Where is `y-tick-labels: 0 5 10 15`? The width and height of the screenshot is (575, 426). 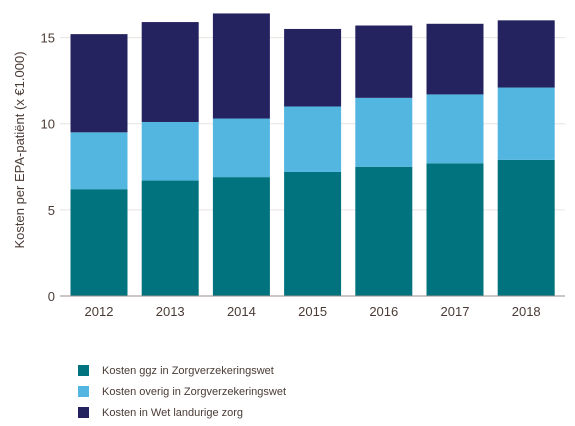
y-tick-labels: 0 5 10 15 is located at coordinates (48, 167).